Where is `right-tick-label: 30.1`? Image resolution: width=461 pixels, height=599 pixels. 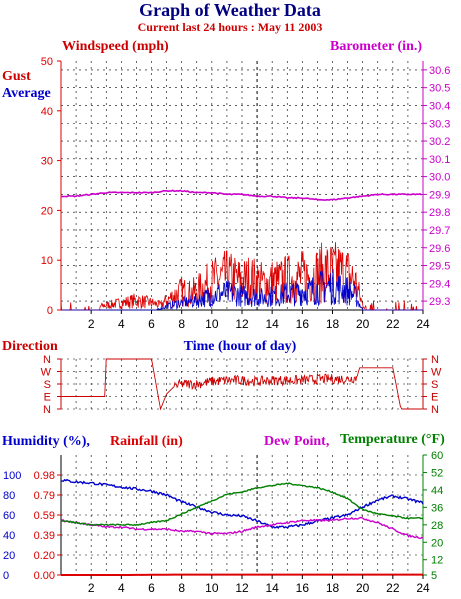
right-tick-label: 30.1 is located at coordinates (439, 160).